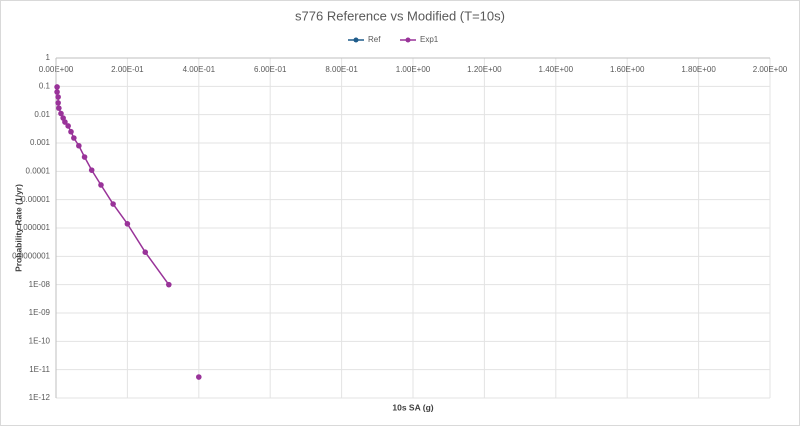 The height and width of the screenshot is (426, 800). What do you see at coordinates (429, 39) in the screenshot?
I see `legend-label: Exp1` at bounding box center [429, 39].